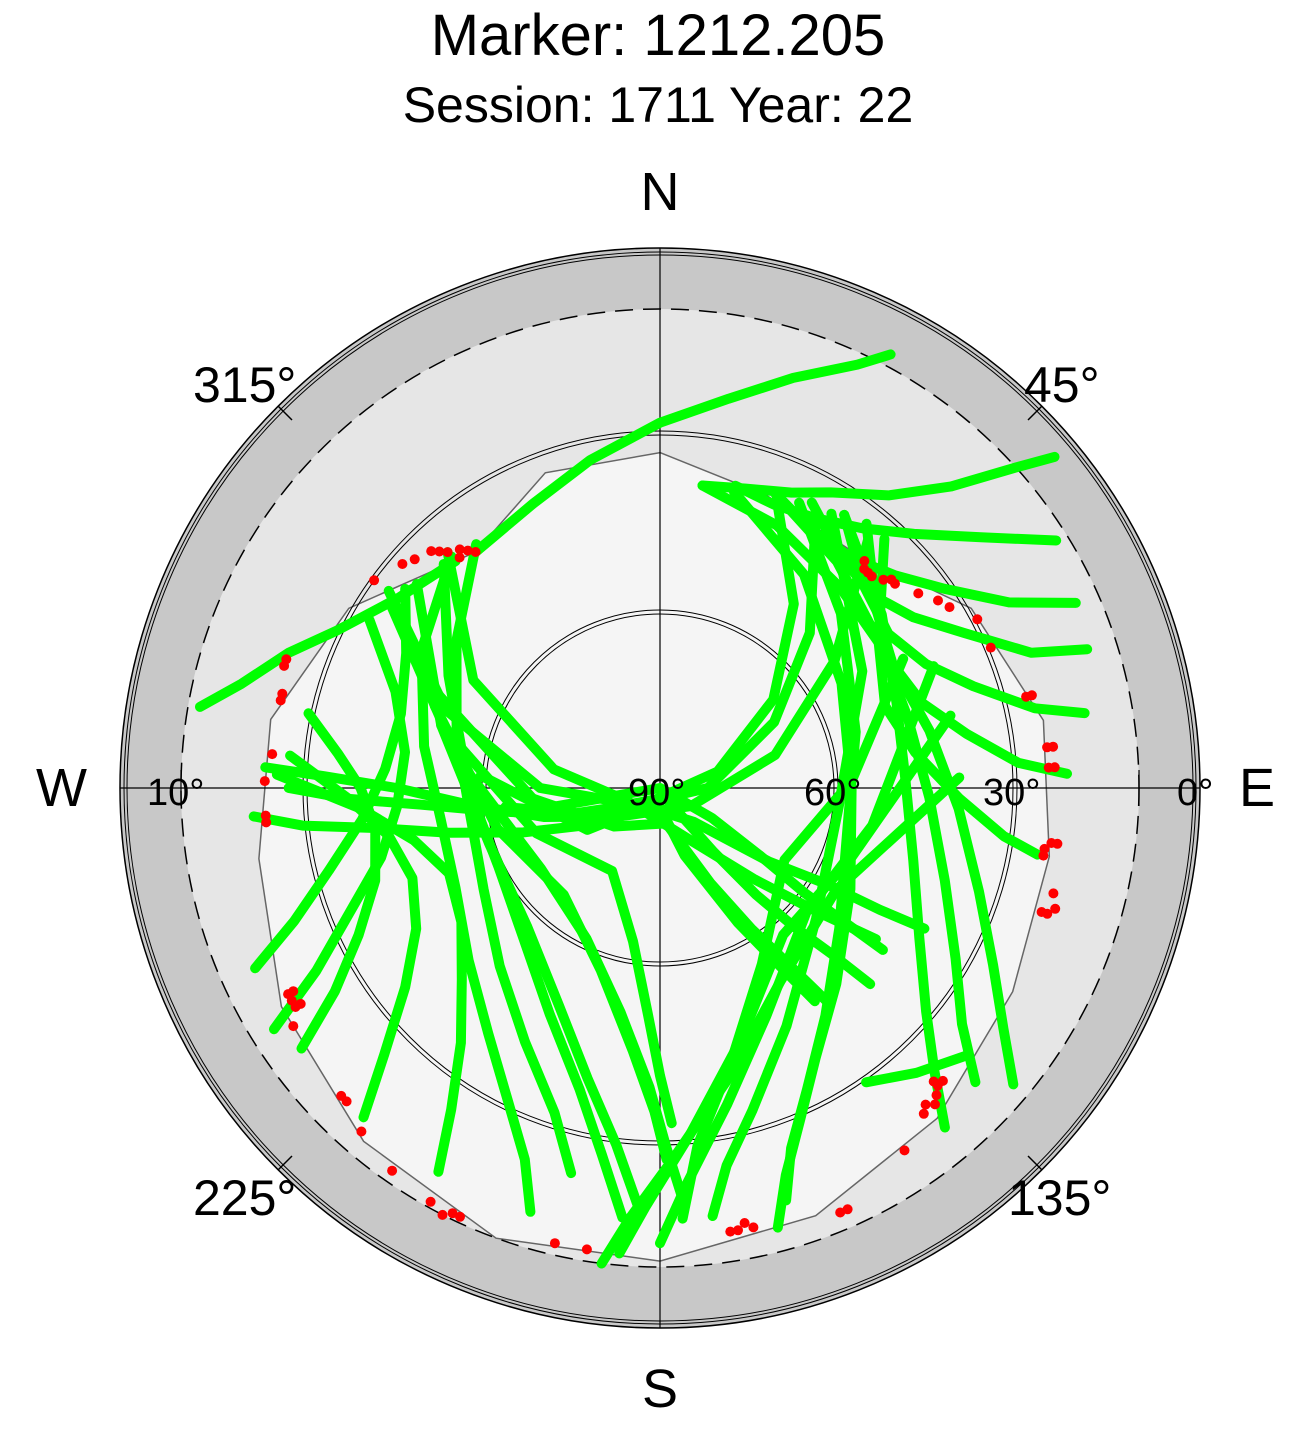 Image resolution: width=1316 pixels, height=1444 pixels. I want to click on cardinal-s: S, so click(660, 1389).